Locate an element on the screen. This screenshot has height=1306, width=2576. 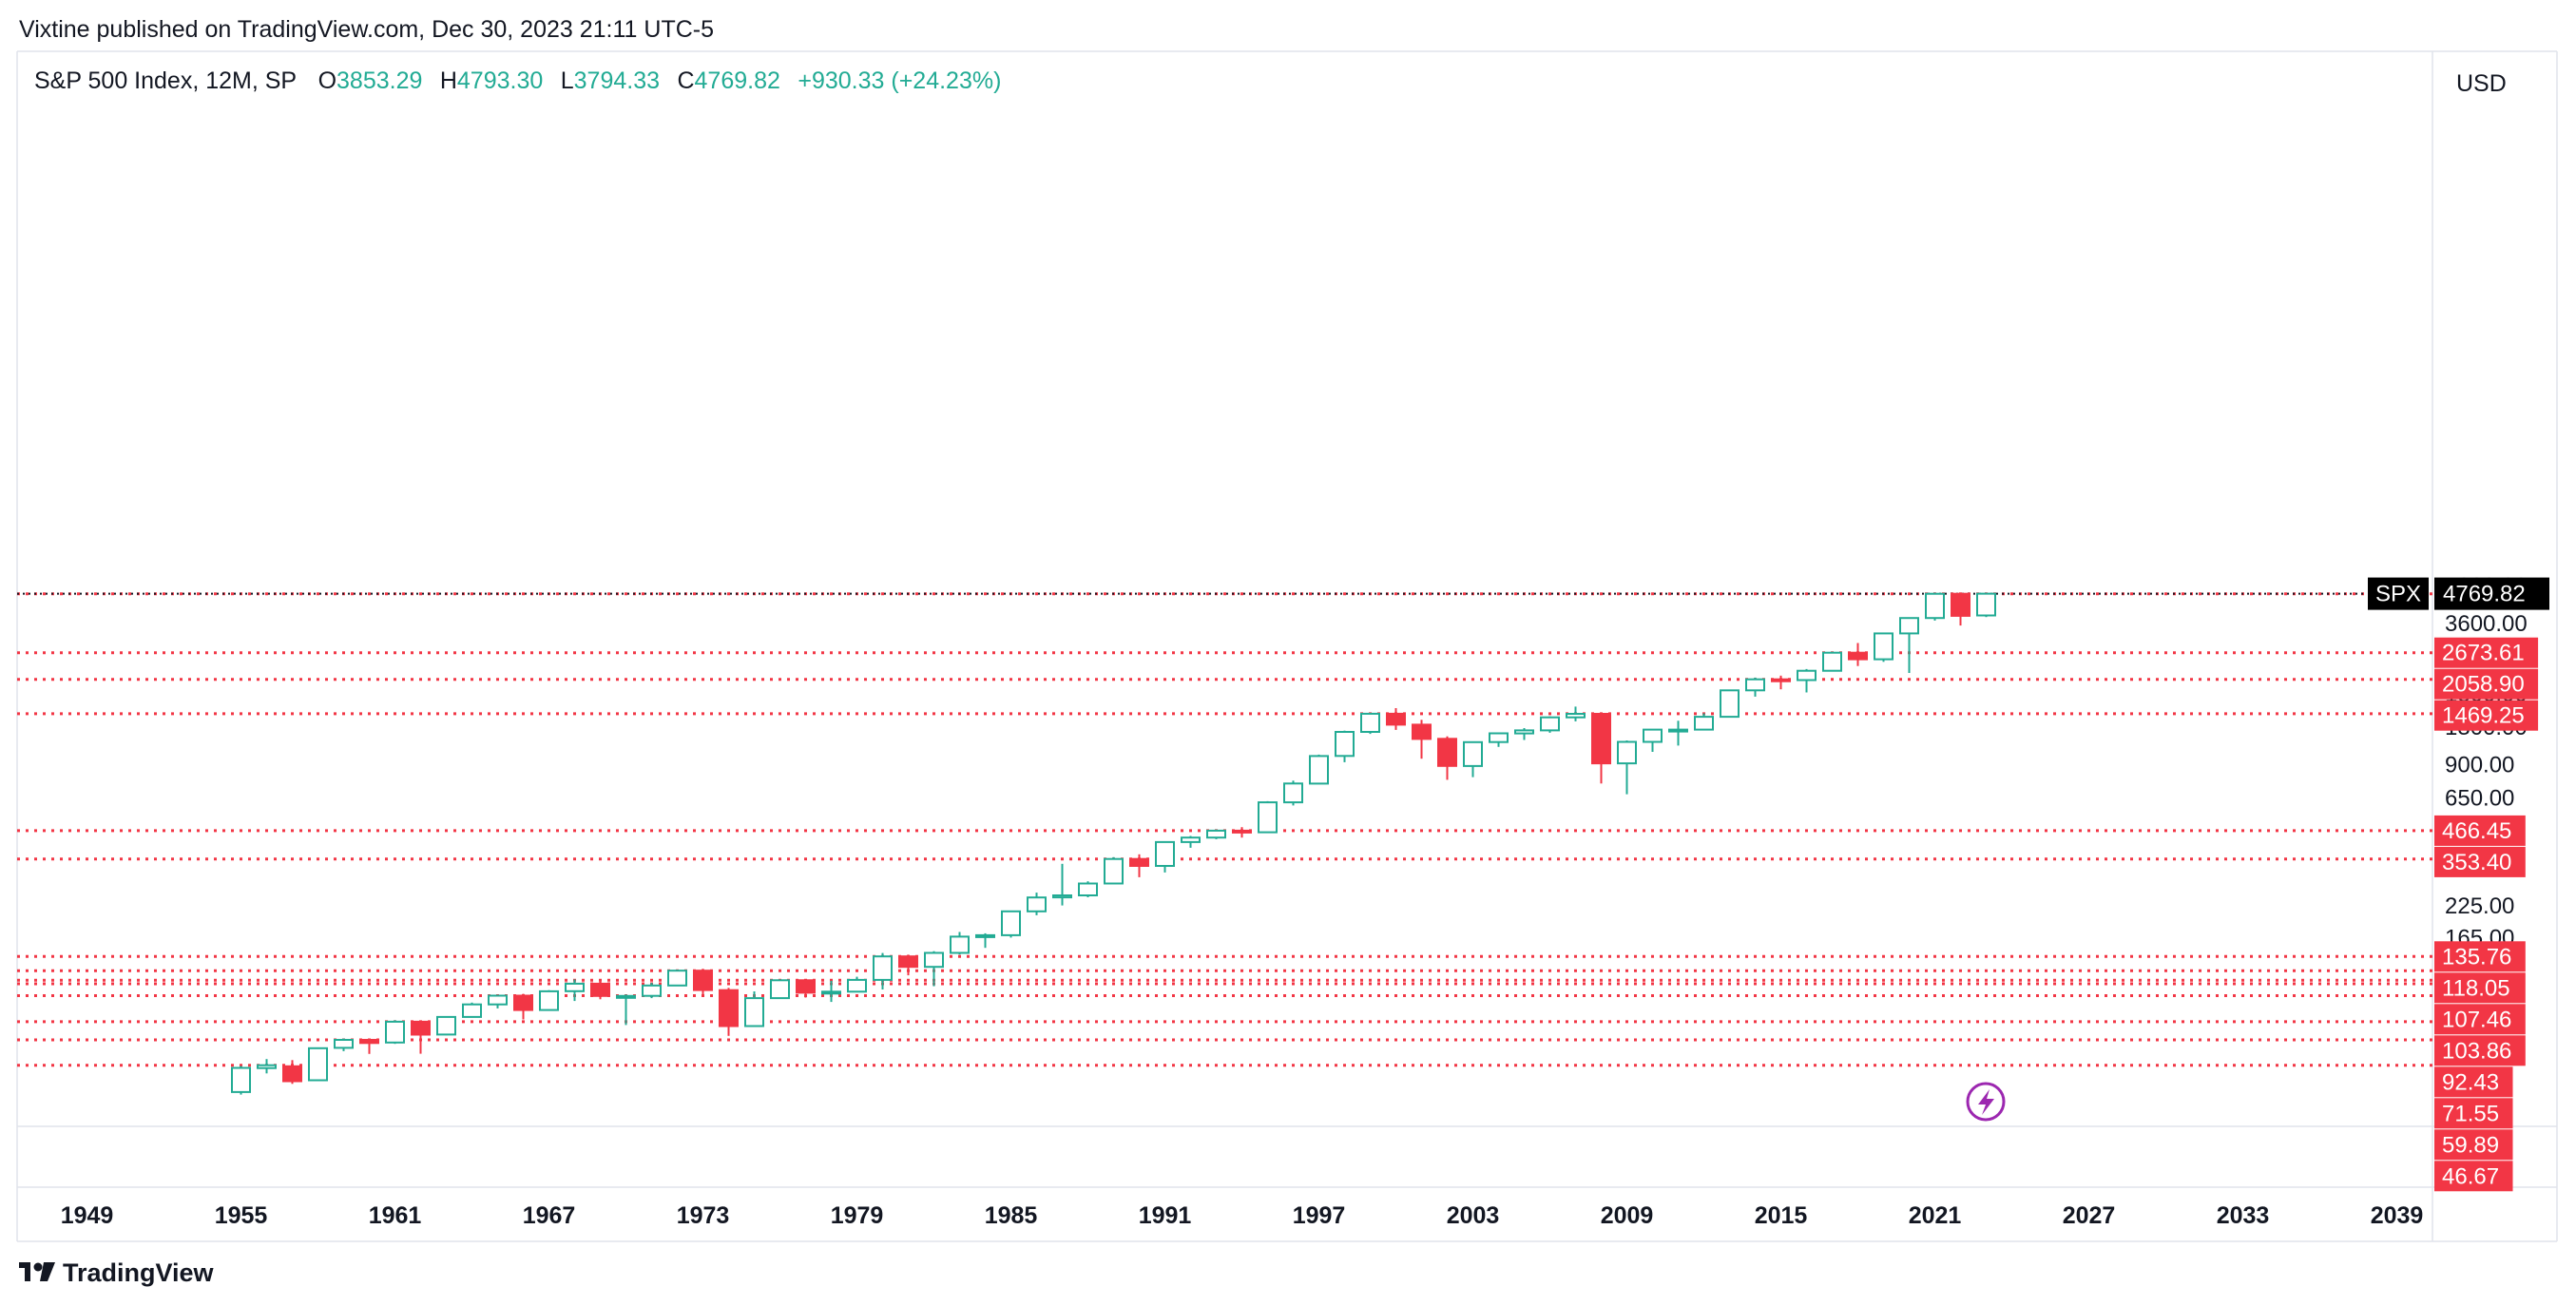
price-tick-label: 650.00 is located at coordinates (2479, 798).